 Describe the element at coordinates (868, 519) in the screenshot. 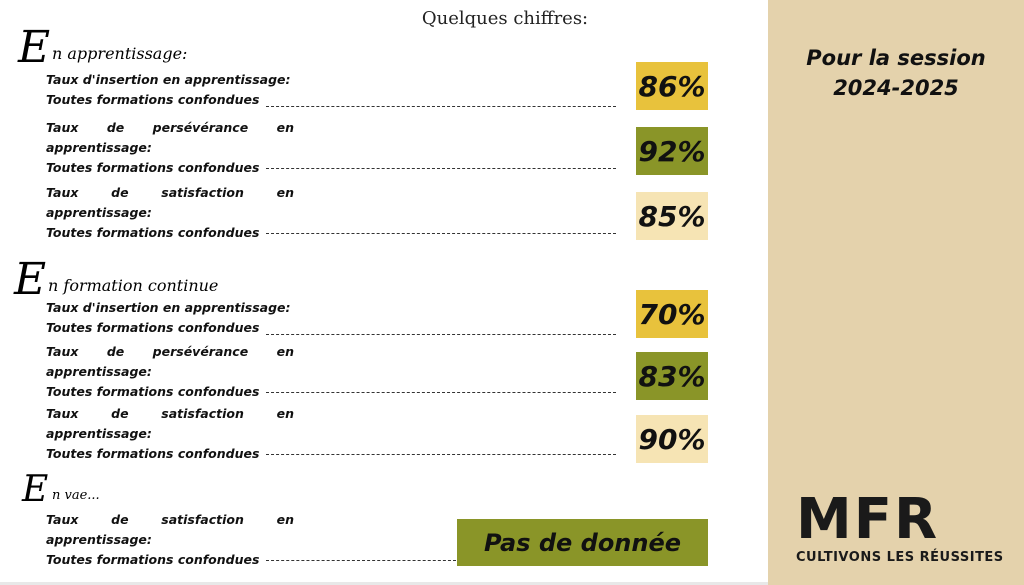

I see `logo-wordmark: MFR` at that location.